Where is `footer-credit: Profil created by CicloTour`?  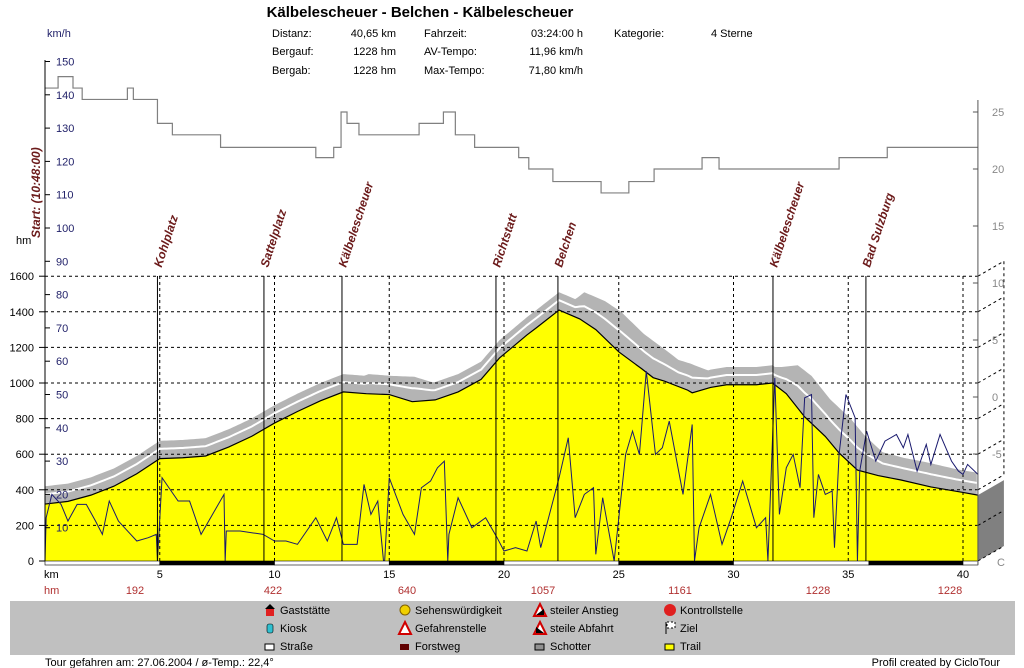 footer-credit: Profil created by CicloTour is located at coordinates (936, 662).